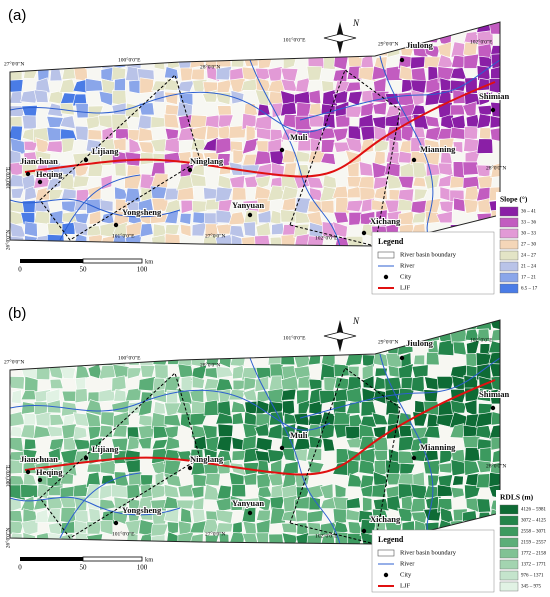 The height and width of the screenshot is (597, 550). What do you see at coordinates (420, 45) in the screenshot?
I see `city-label: Jiulong` at bounding box center [420, 45].